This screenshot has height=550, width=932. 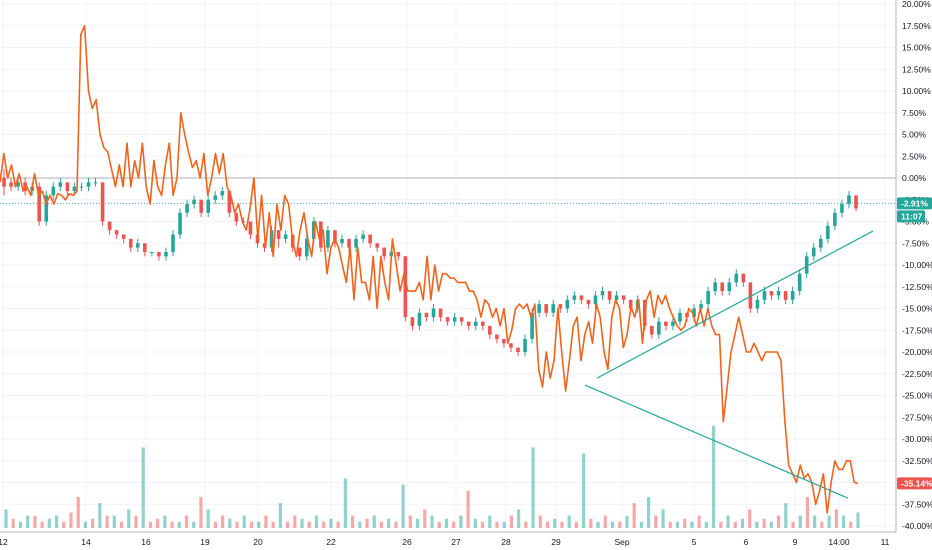 I want to click on x-tick-label: 11, so click(x=885, y=542).